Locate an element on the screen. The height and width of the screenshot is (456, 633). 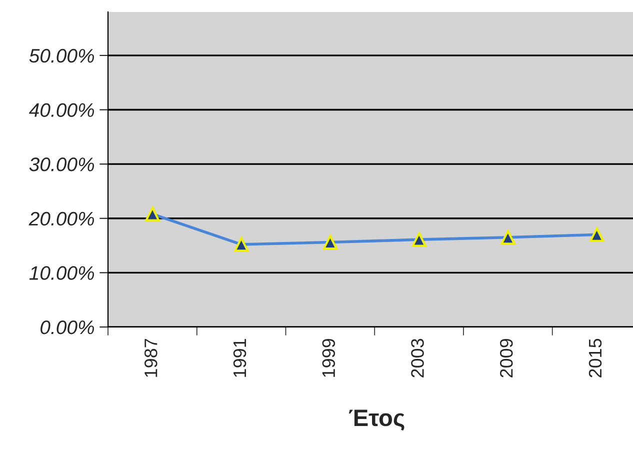
x-tick-label: 2003 is located at coordinates (417, 358).